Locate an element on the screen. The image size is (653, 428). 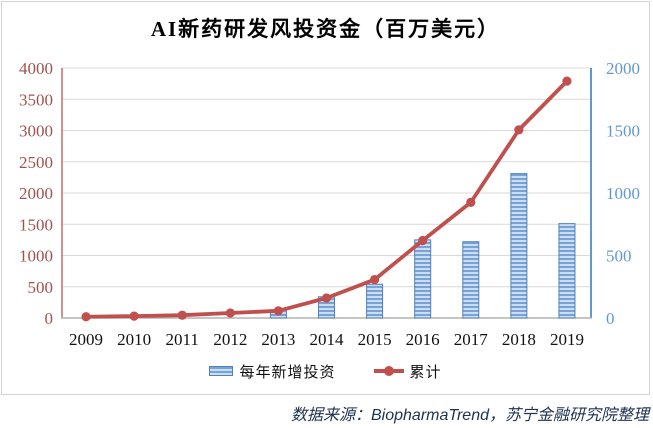
chart-title: AI新药研发风投资金（百万美元） is located at coordinates (325, 29).